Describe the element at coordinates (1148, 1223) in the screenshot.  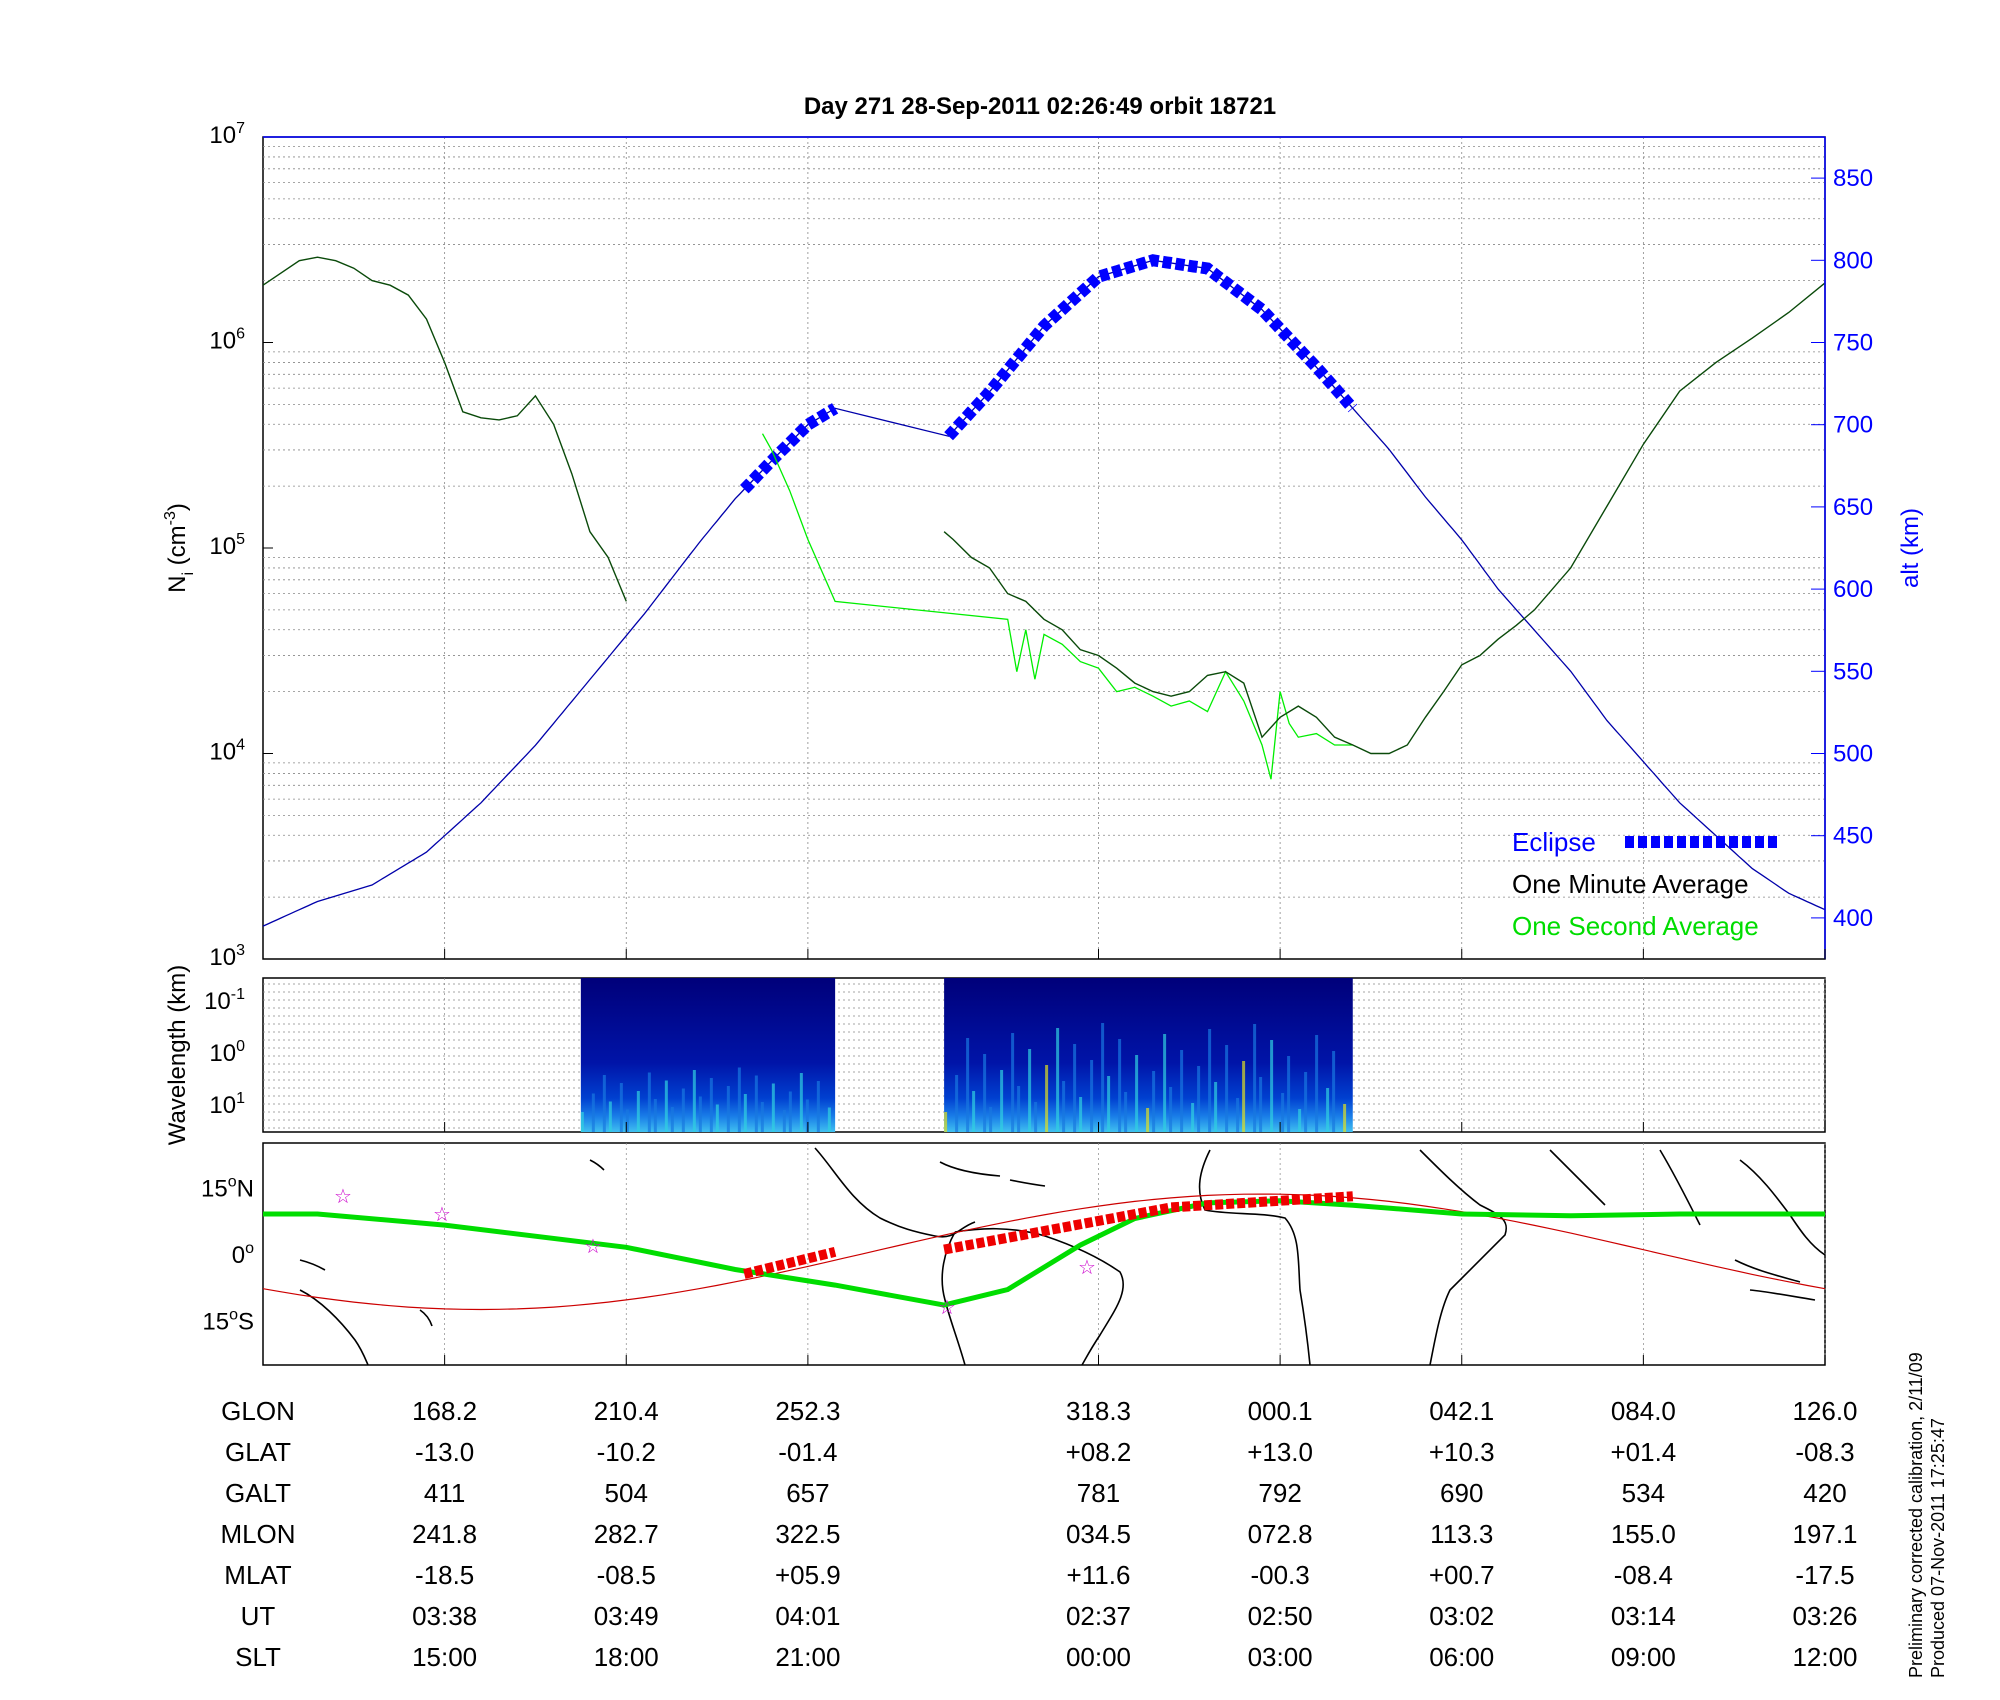
I see `ground-track-eclipse-segment` at that location.